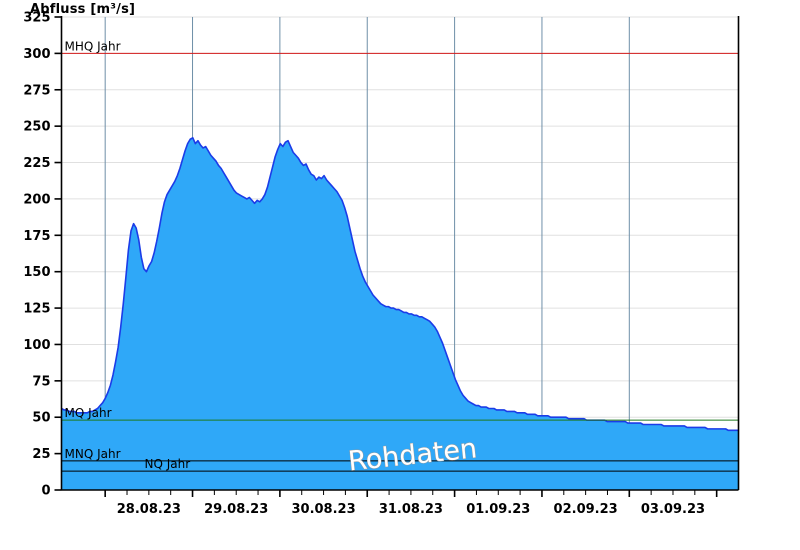  What do you see at coordinates (41, 418) in the screenshot?
I see `y-axis-tick-label: 50` at bounding box center [41, 418].